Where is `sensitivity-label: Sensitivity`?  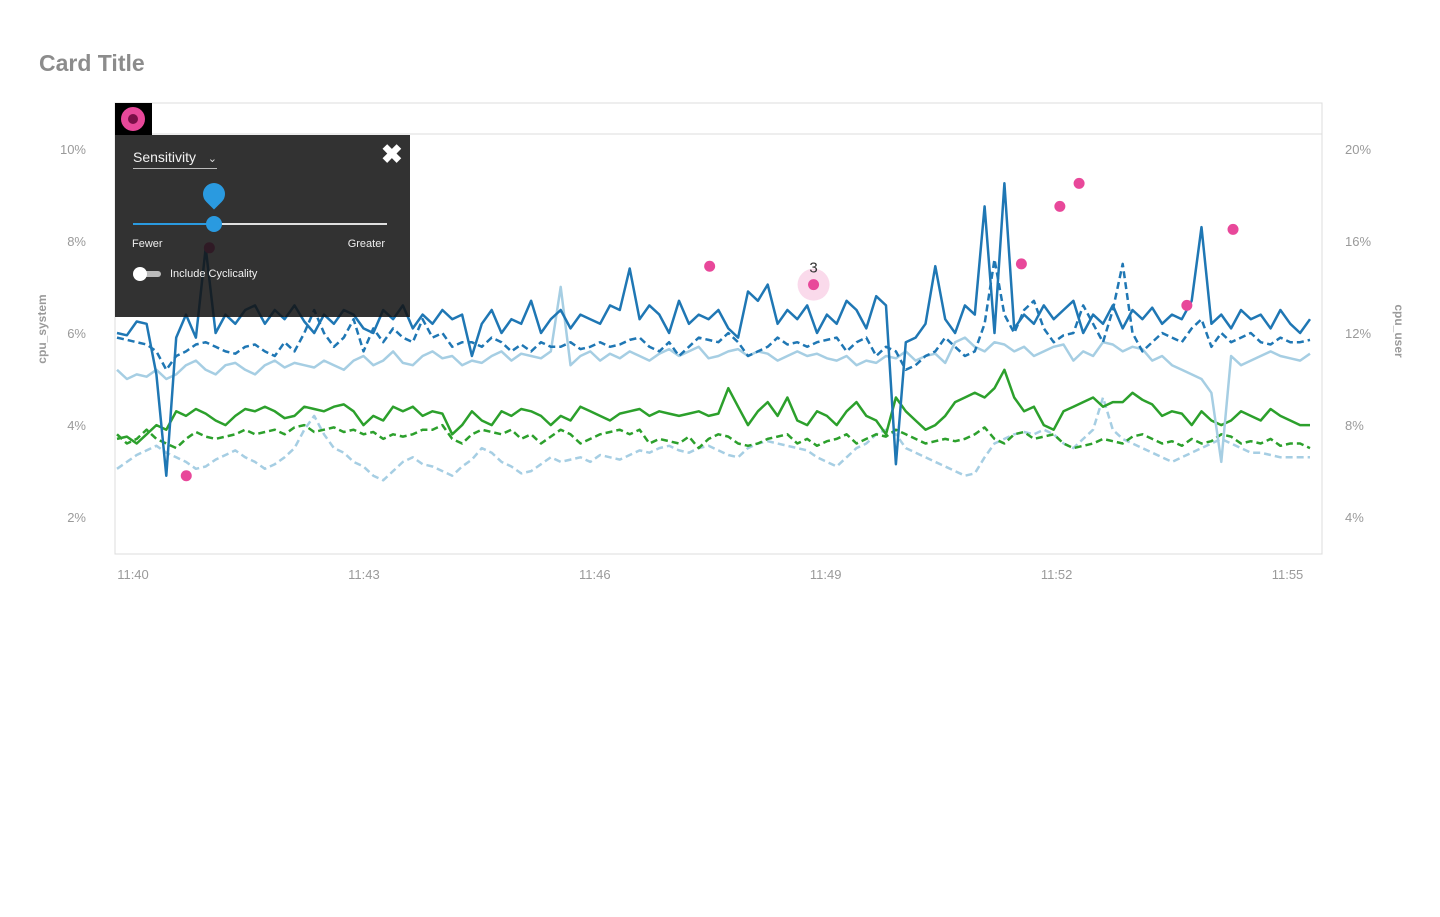 sensitivity-label: Sensitivity is located at coordinates (165, 157).